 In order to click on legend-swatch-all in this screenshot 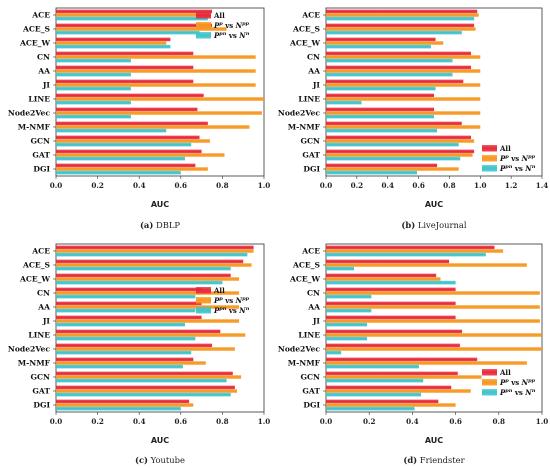, I will do `click(489, 372)`.